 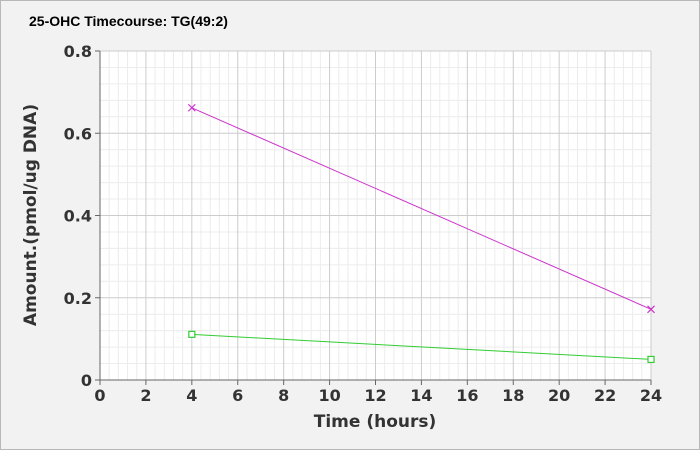 What do you see at coordinates (99, 395) in the screenshot?
I see `x-tick-label: 0` at bounding box center [99, 395].